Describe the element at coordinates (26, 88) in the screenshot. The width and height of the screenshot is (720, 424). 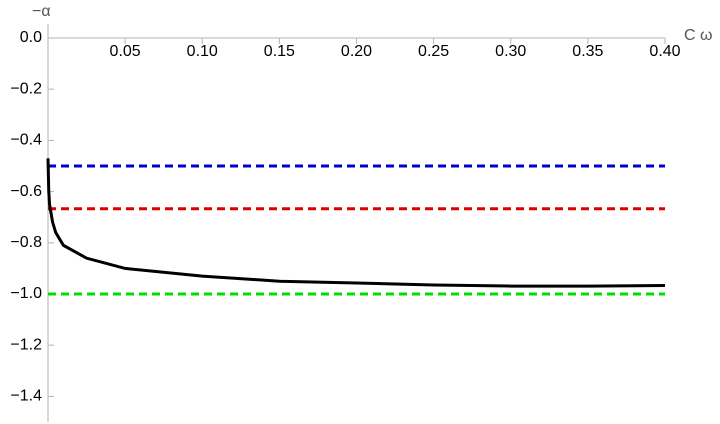
I see `y-tick-label: −0.2` at that location.